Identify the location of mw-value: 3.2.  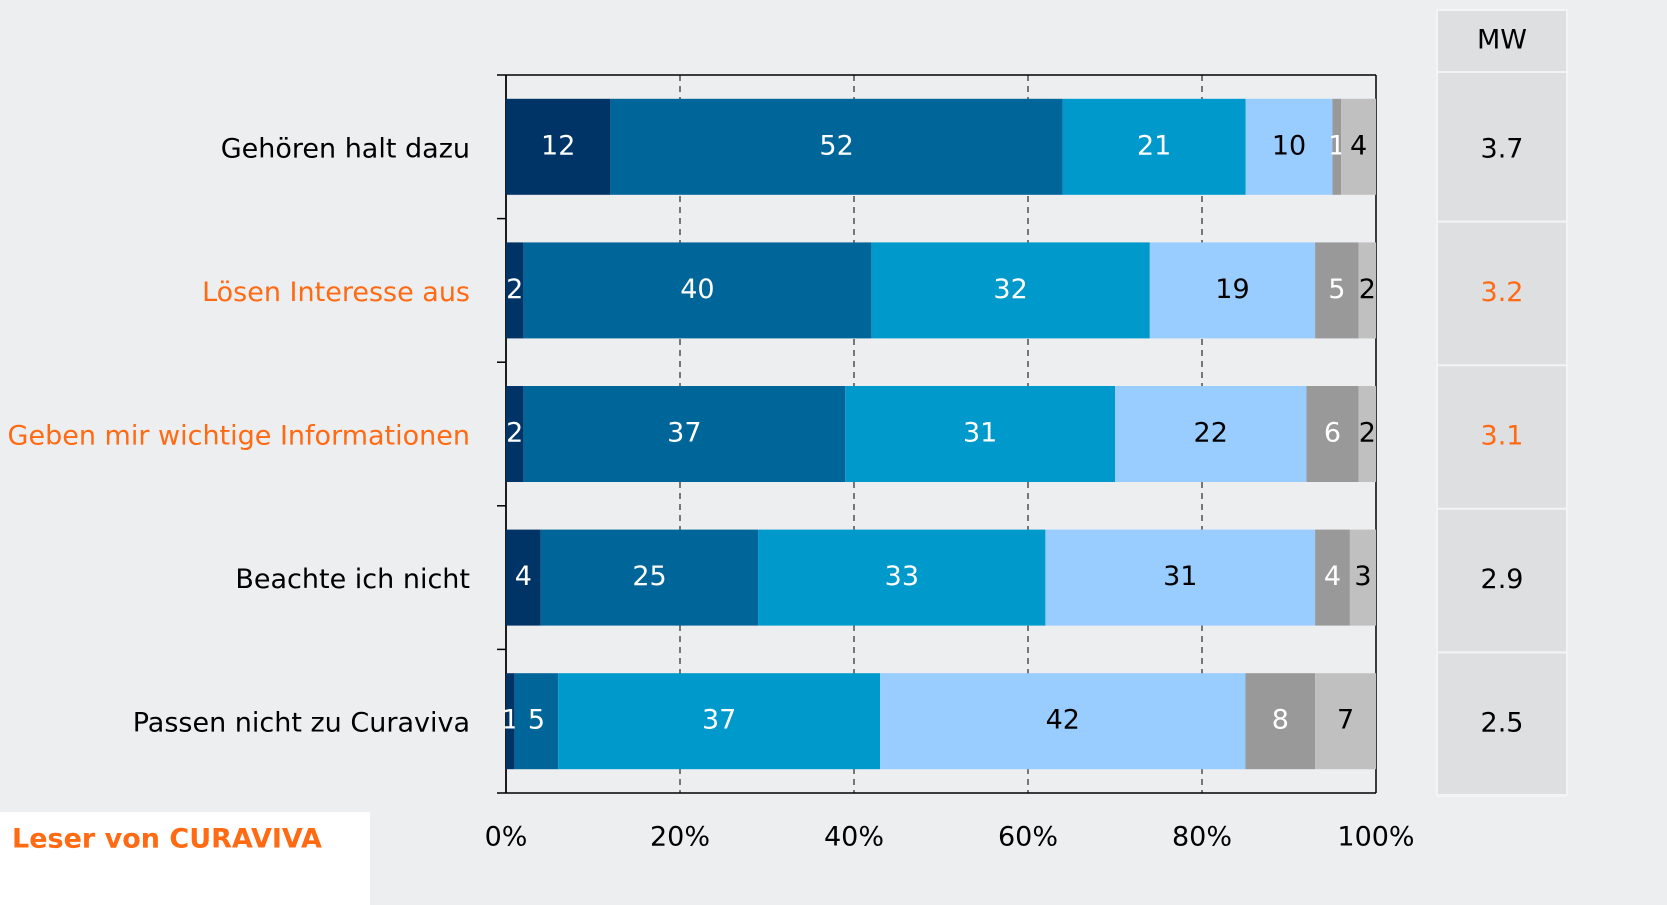
(1502, 292).